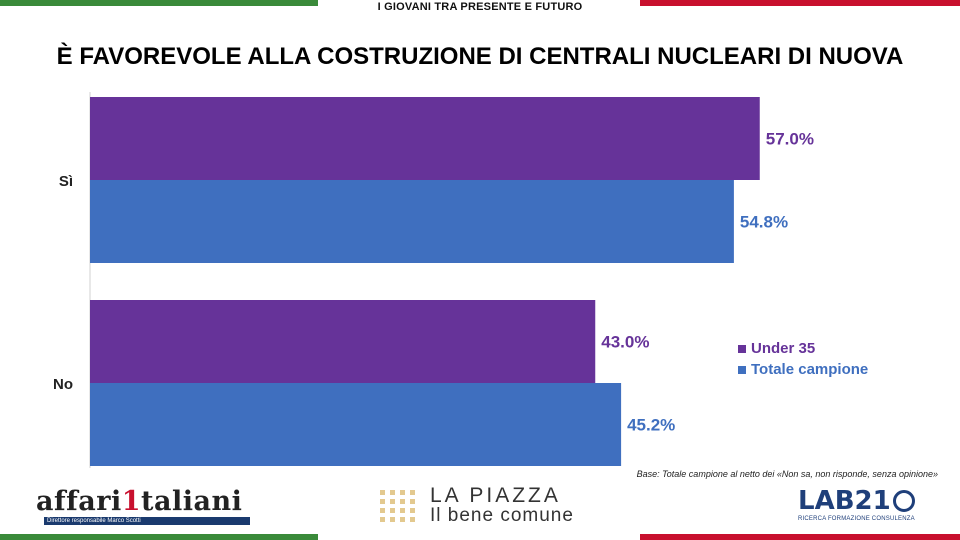 The image size is (960, 540). I want to click on legend-label-totale: Totale campione, so click(810, 369).